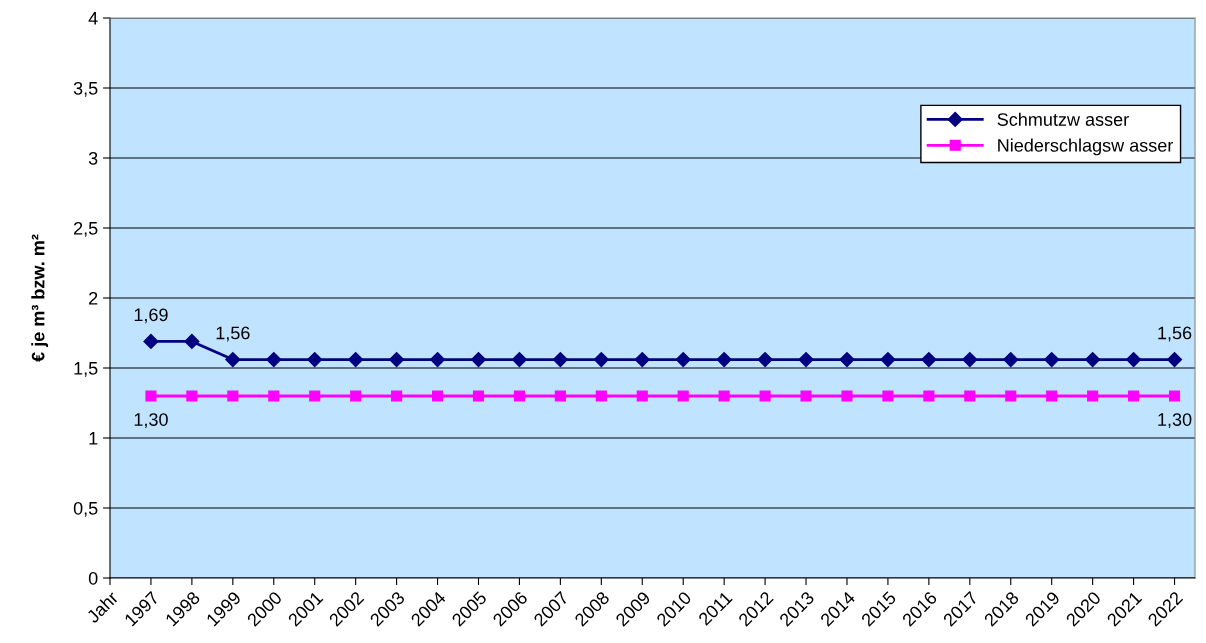 The height and width of the screenshot is (643, 1206). What do you see at coordinates (93, 18) in the screenshot?
I see `y-tick-label: 4` at bounding box center [93, 18].